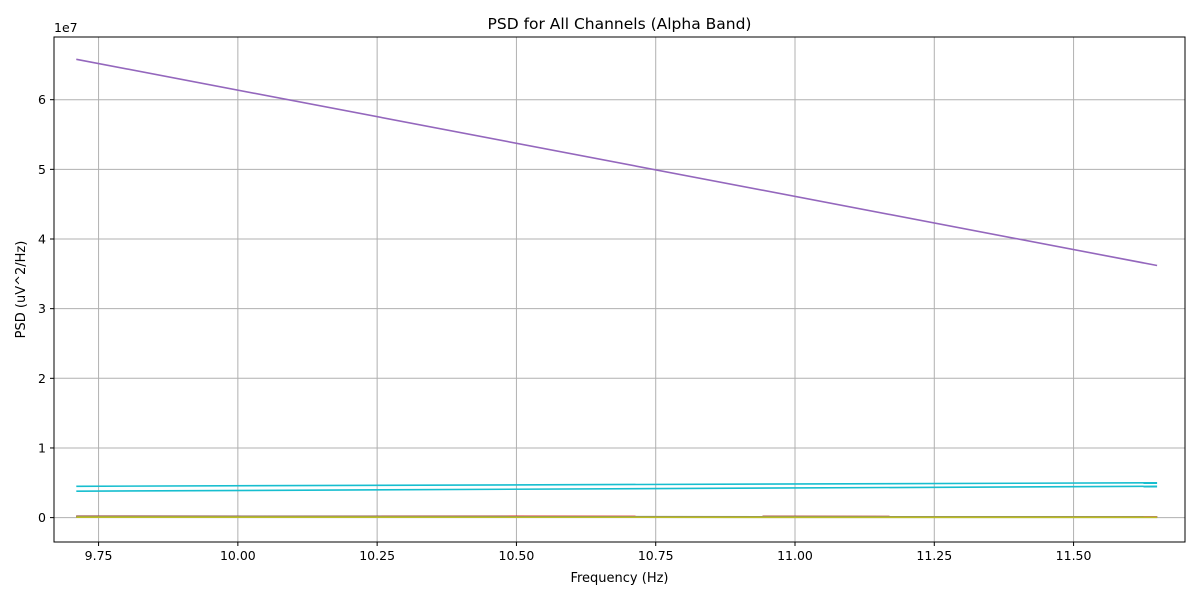  Describe the element at coordinates (377, 555) in the screenshot. I see `x-tick-label: 10.25` at that location.